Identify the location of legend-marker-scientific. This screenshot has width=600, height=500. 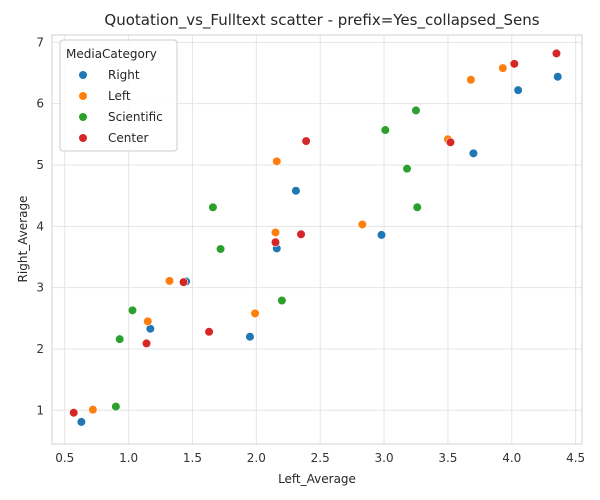
(83, 117).